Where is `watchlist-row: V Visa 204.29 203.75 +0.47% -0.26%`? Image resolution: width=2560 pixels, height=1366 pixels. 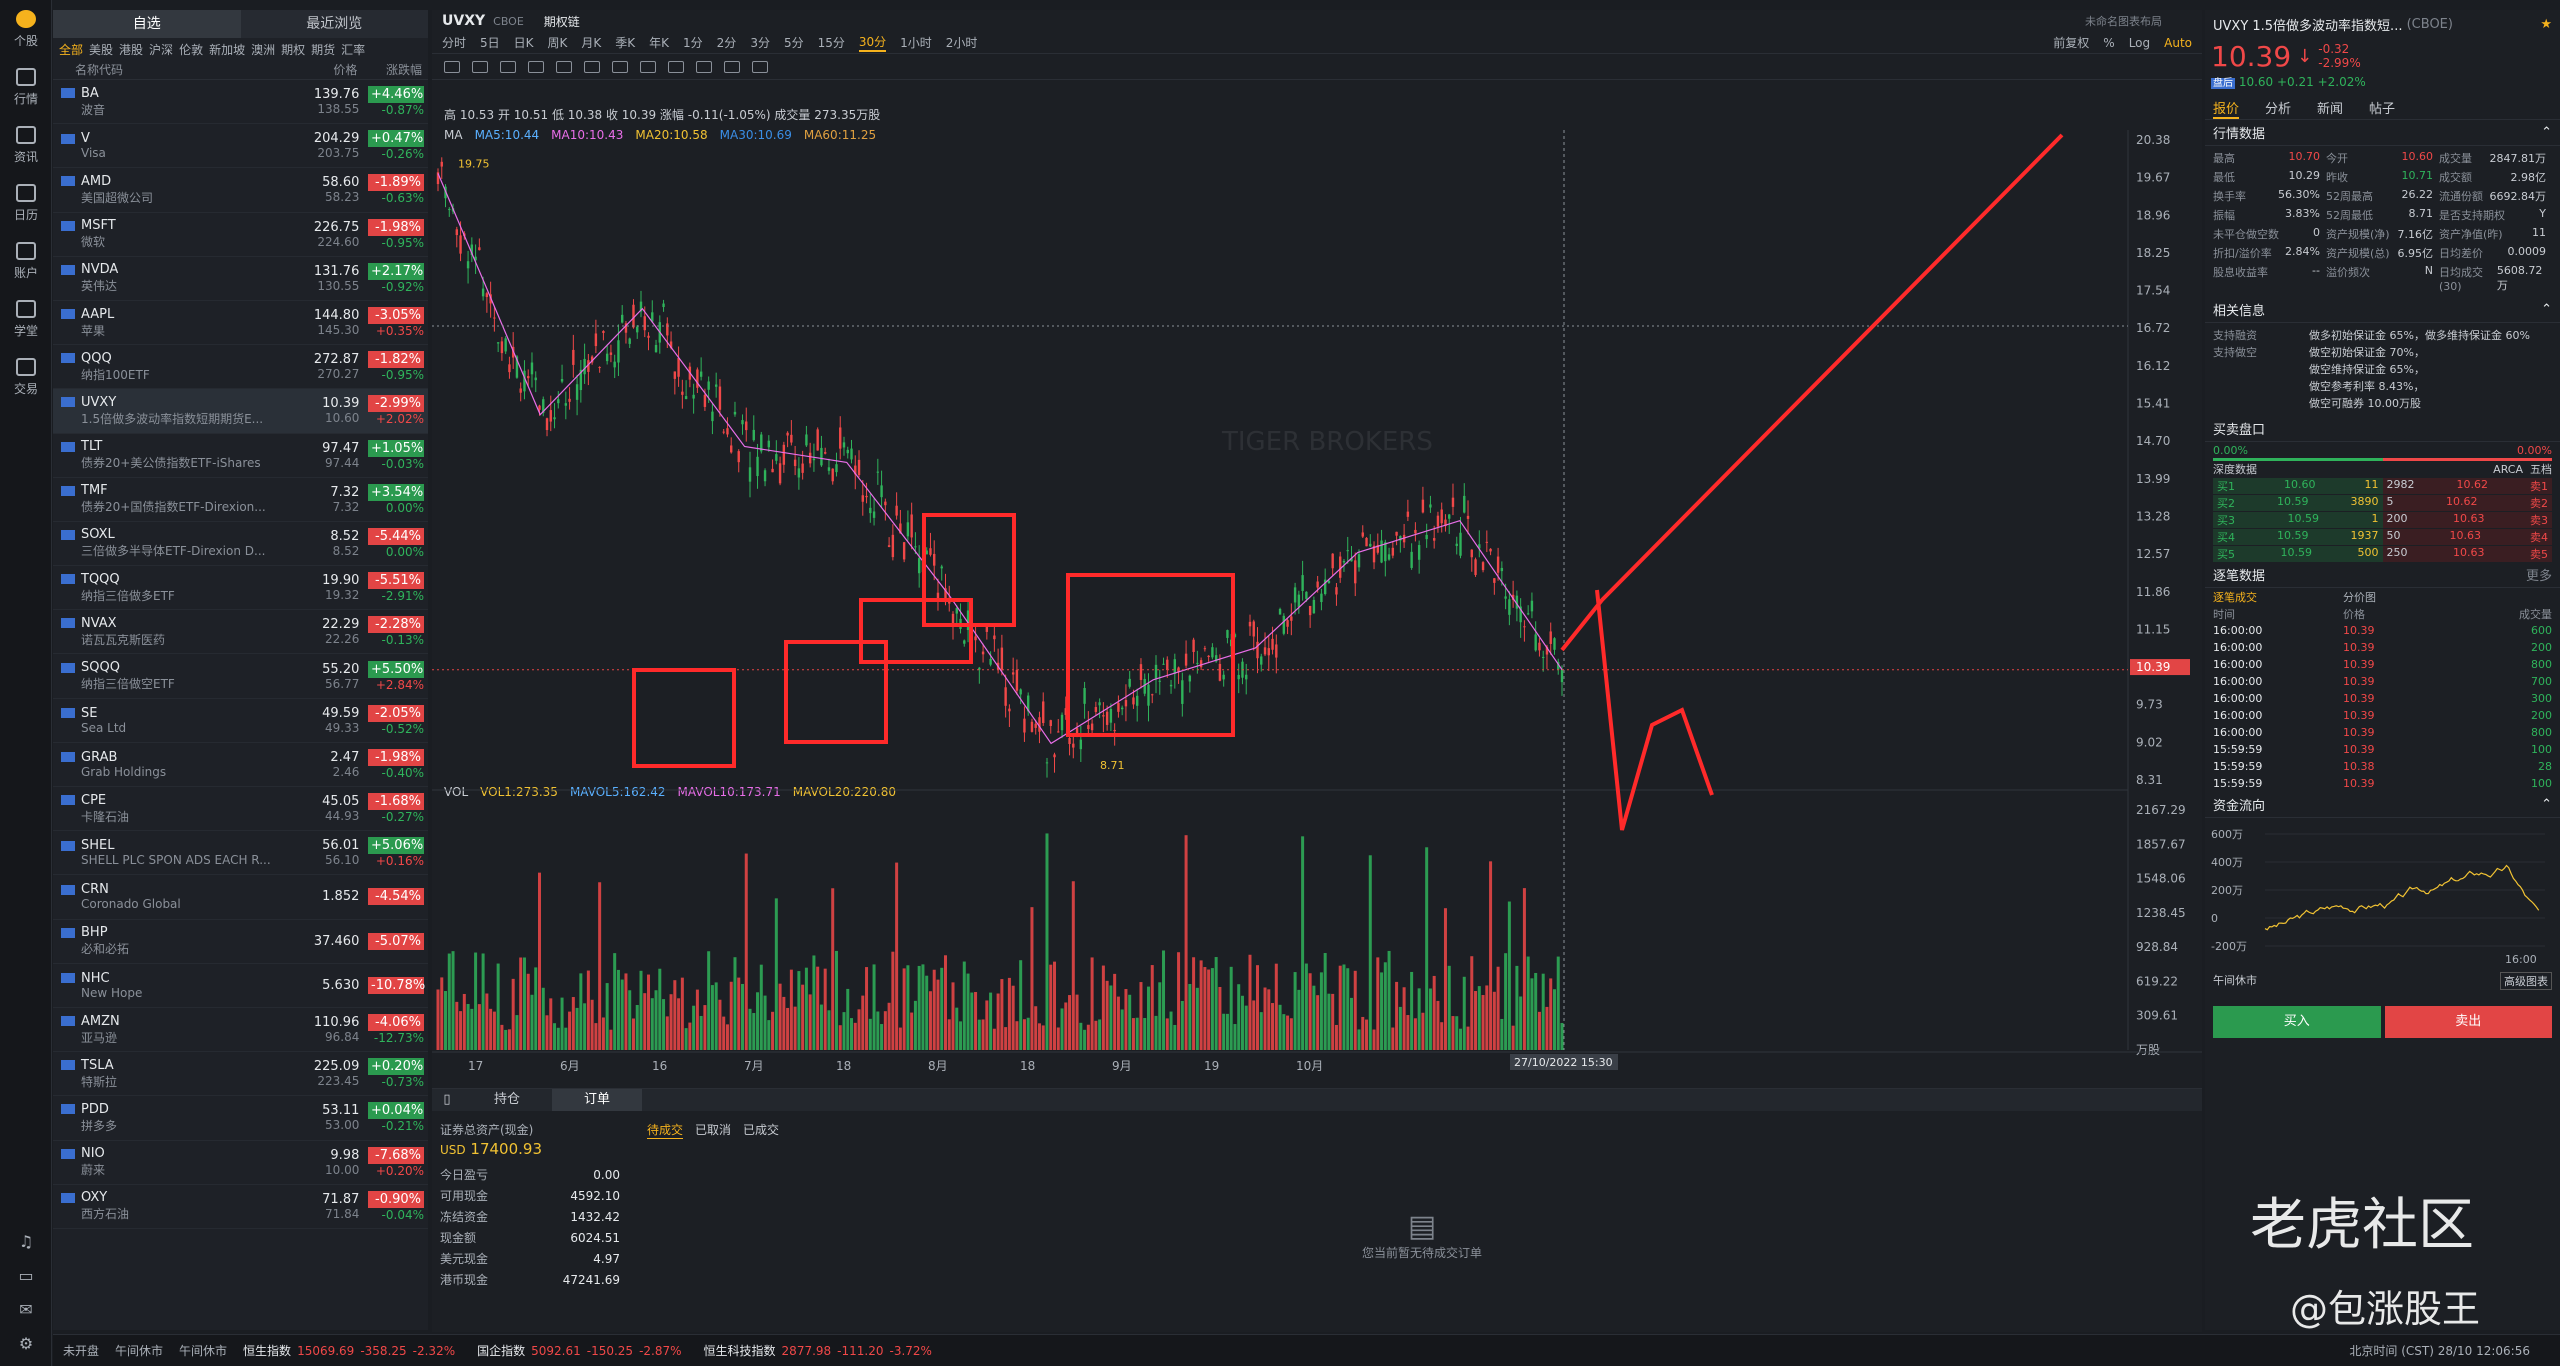
watchlist-row: V Visa 204.29 203.75 +0.47% -0.26% is located at coordinates (240, 146).